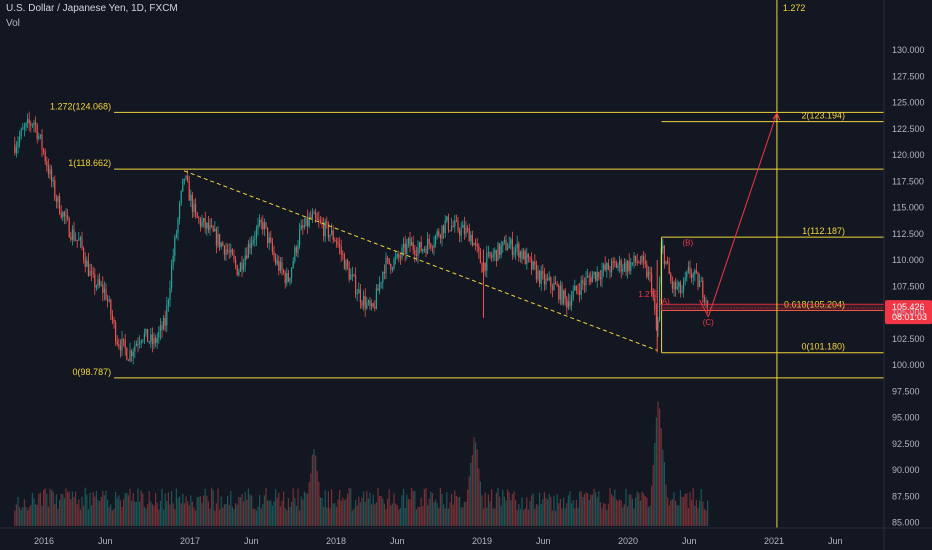 The width and height of the screenshot is (932, 550). What do you see at coordinates (906, 391) in the screenshot?
I see `price-tick-label: 97.500` at bounding box center [906, 391].